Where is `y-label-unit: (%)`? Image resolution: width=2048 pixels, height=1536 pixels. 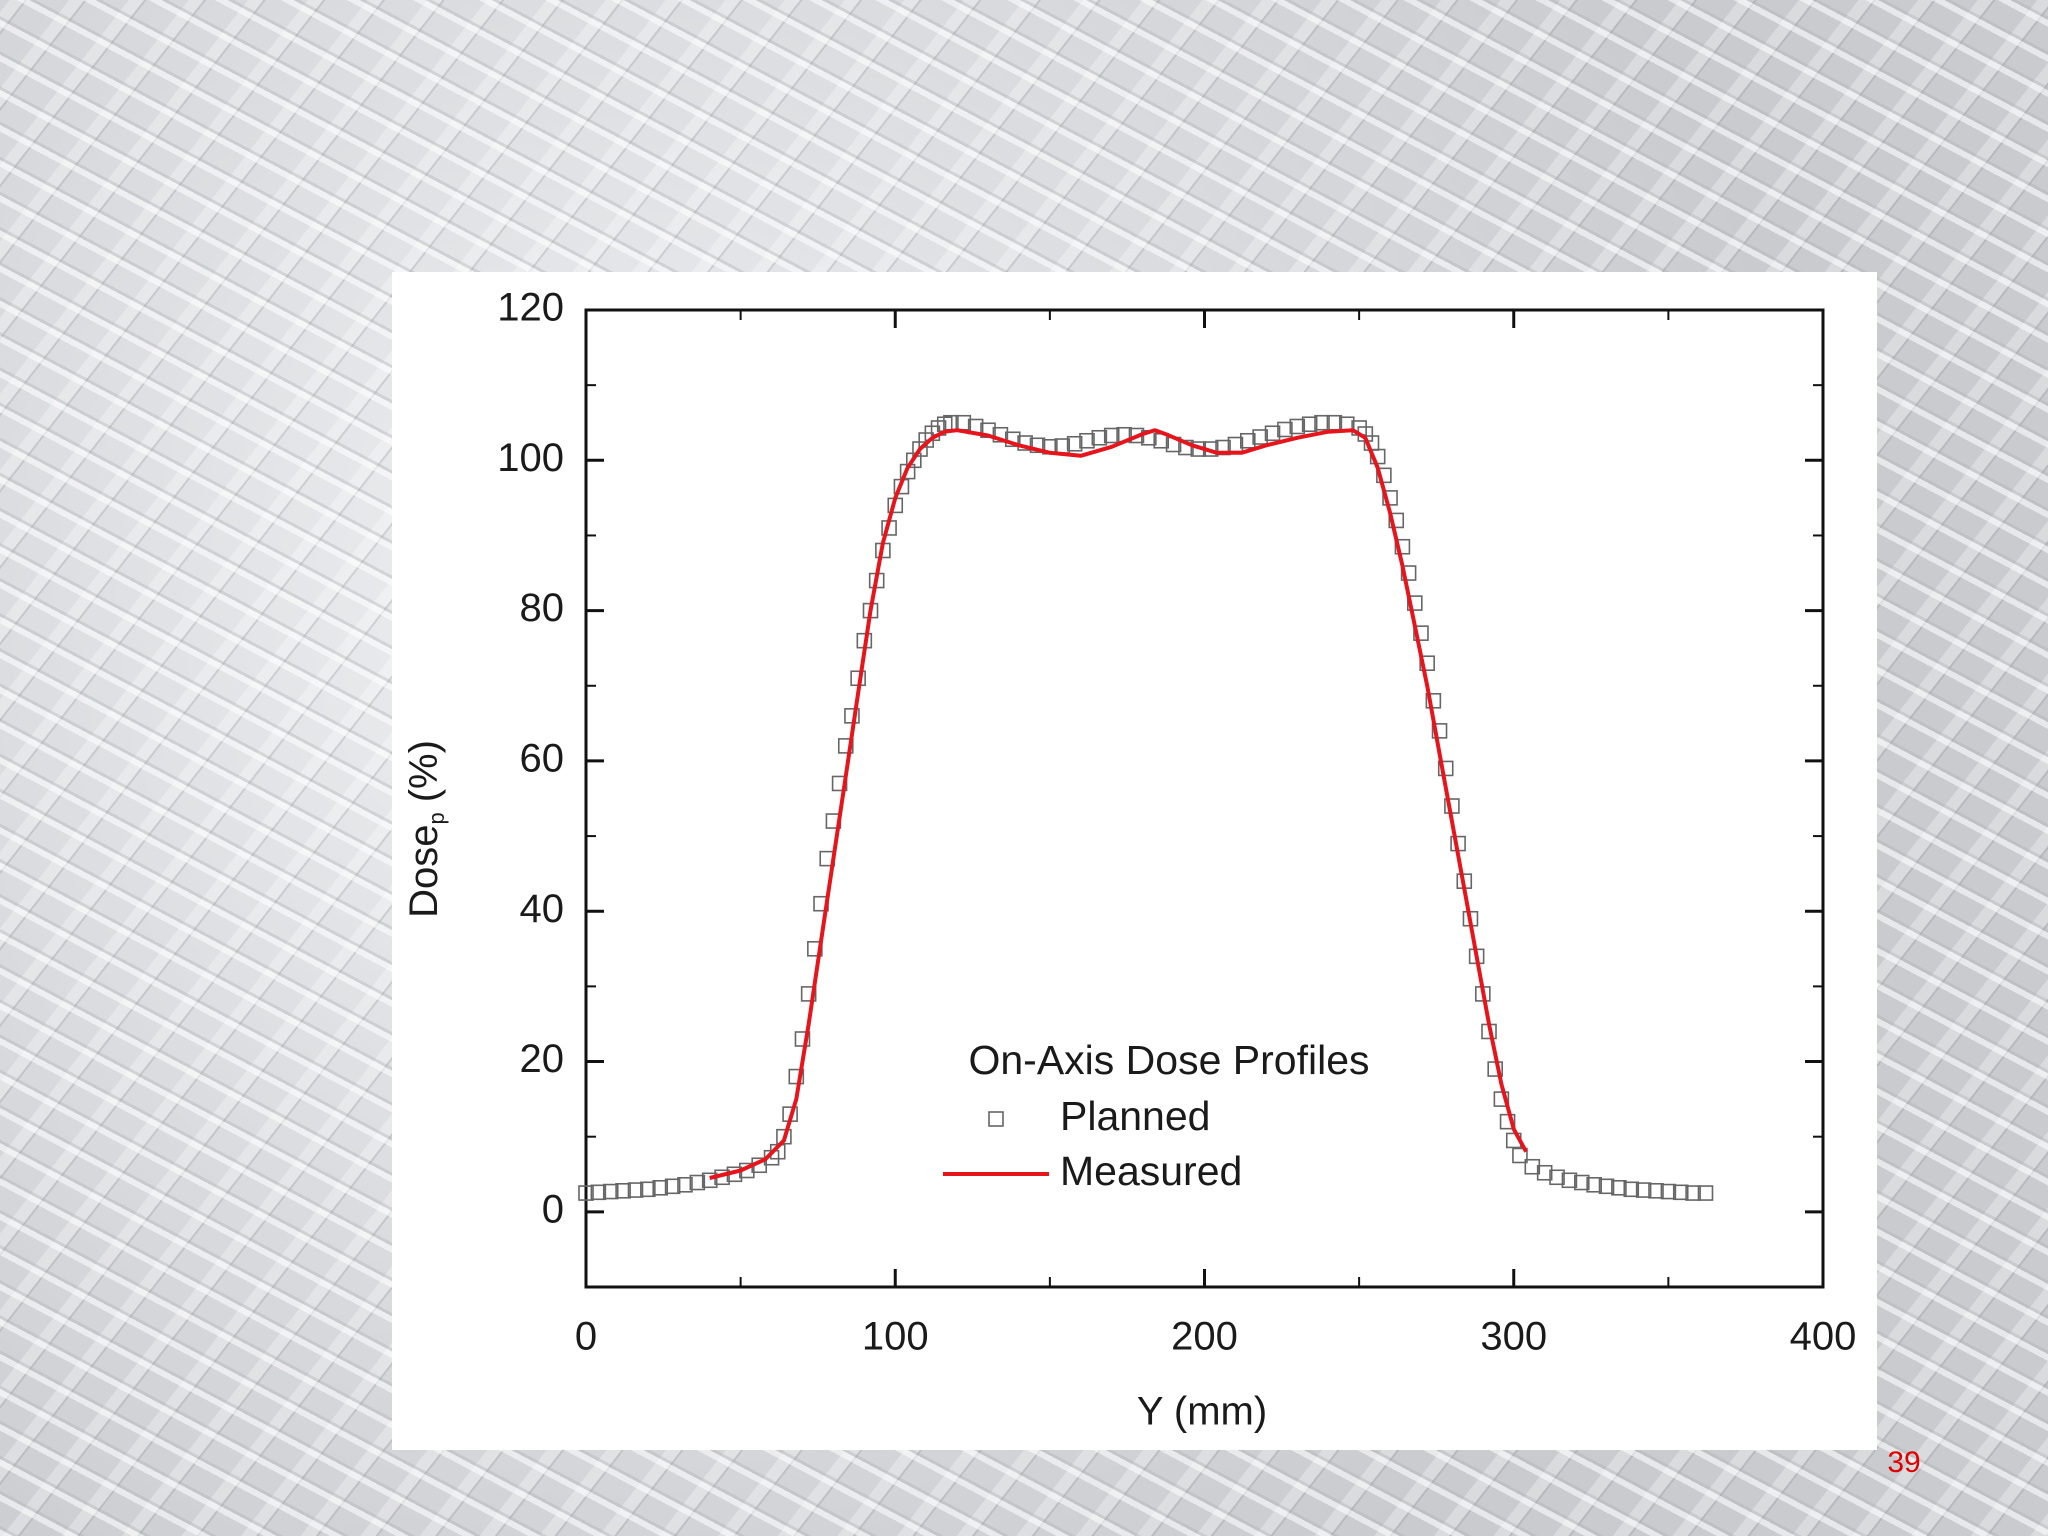
y-label-unit: (%) is located at coordinates (424, 771).